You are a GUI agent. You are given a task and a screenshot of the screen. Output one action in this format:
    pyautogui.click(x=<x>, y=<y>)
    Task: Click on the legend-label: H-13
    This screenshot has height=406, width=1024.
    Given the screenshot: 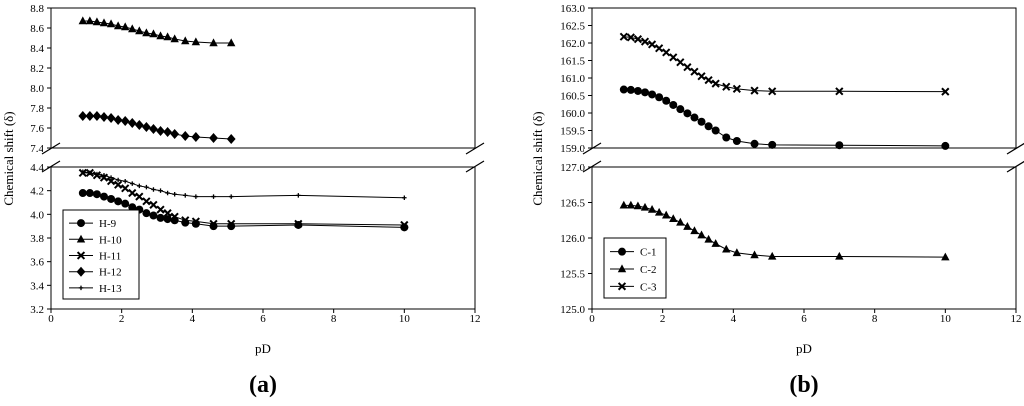 What is the action you would take?
    pyautogui.click(x=110, y=289)
    